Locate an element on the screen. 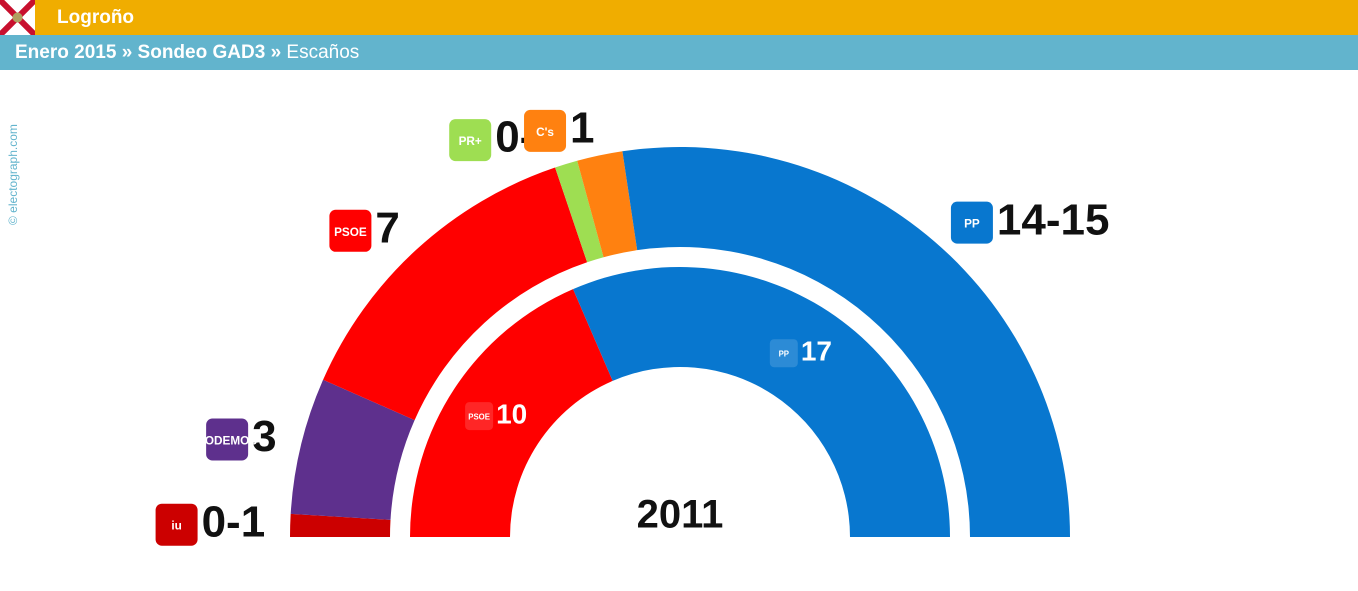 Image resolution: width=1358 pixels, height=591 pixels. value-label: 10 is located at coordinates (511, 413).